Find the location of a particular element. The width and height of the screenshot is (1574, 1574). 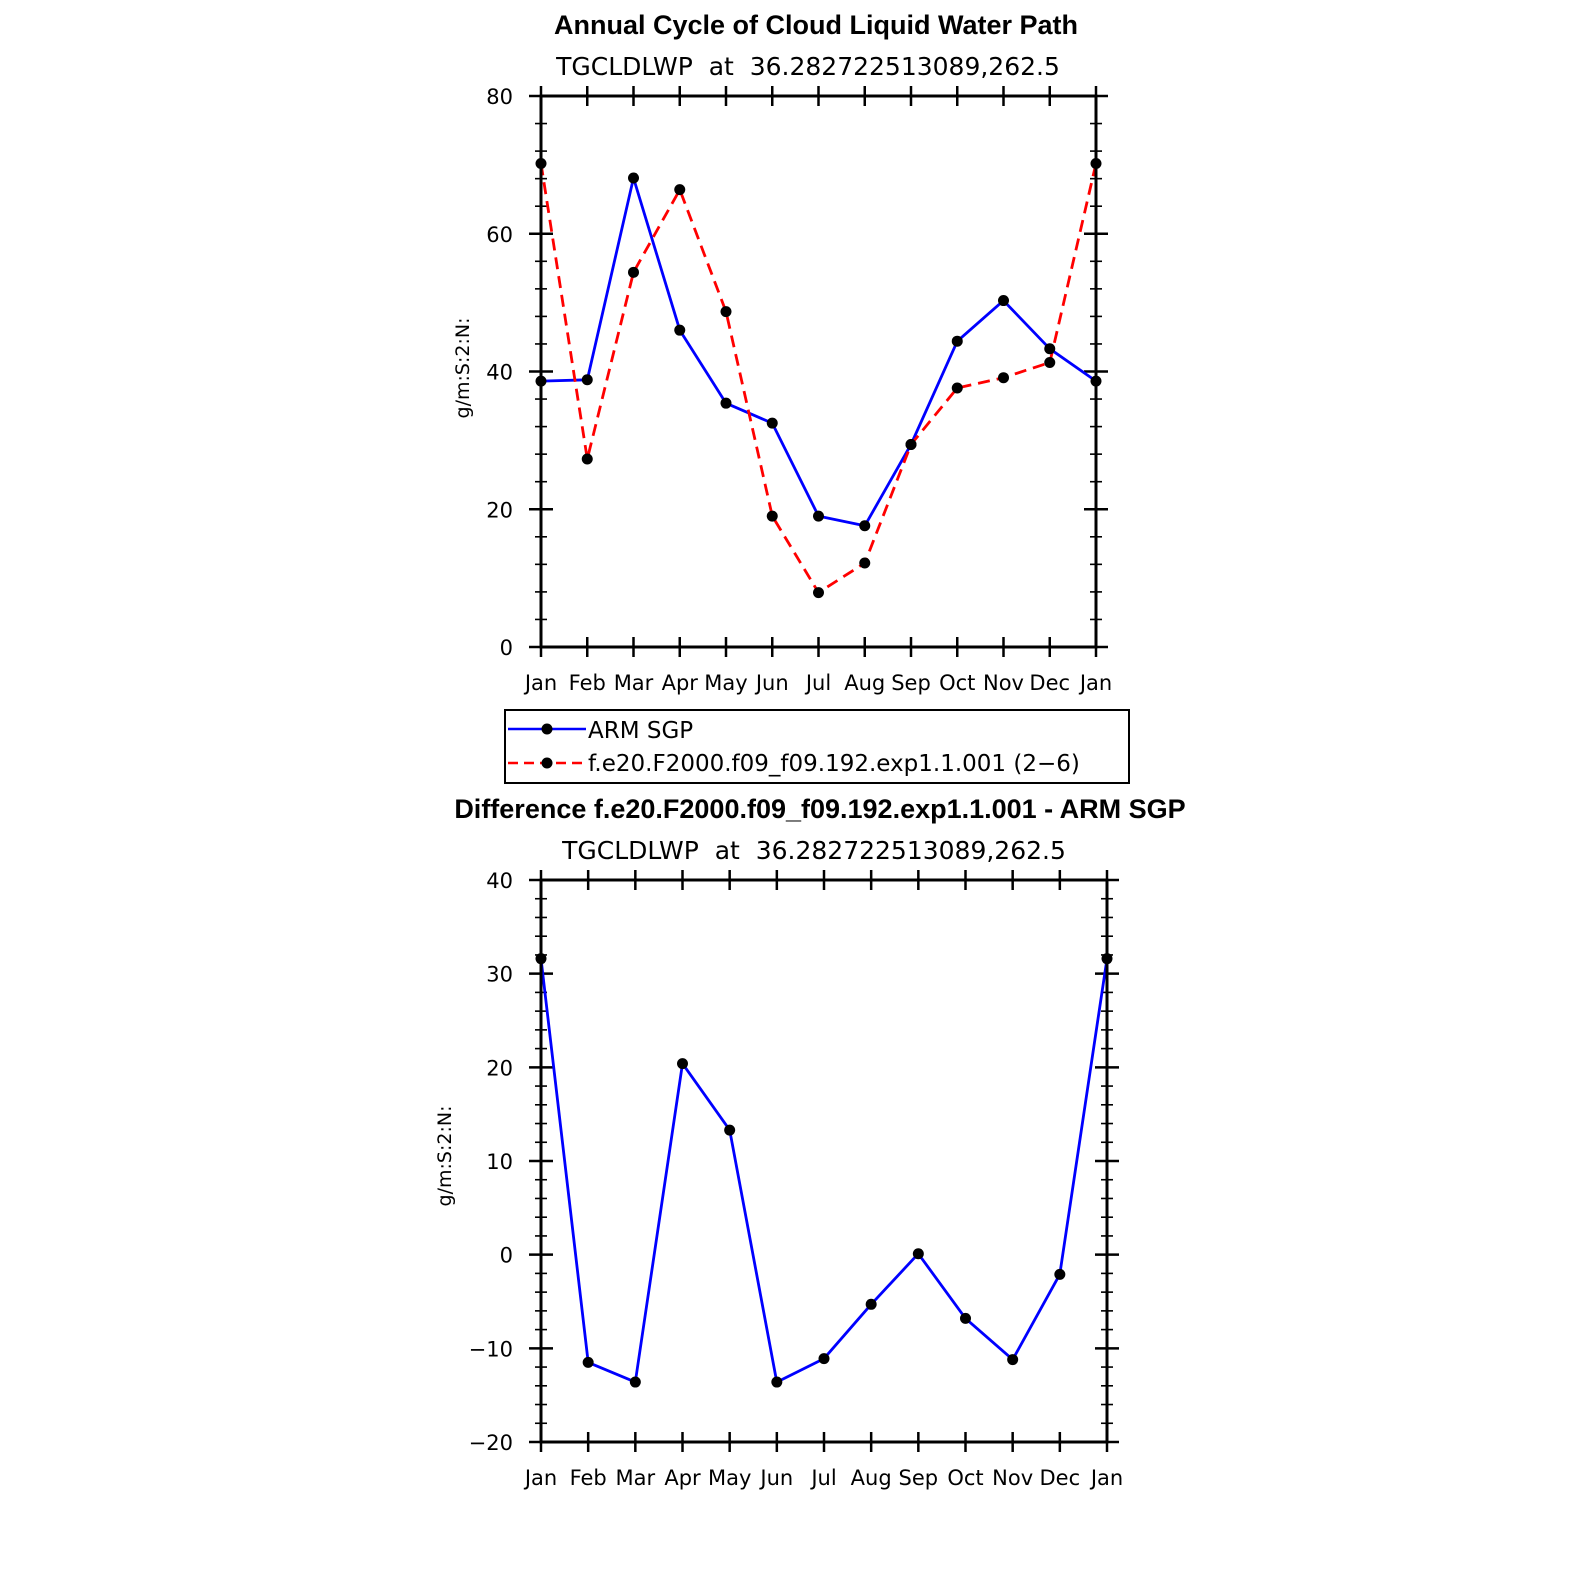

difference-points is located at coordinates (824, 1170).